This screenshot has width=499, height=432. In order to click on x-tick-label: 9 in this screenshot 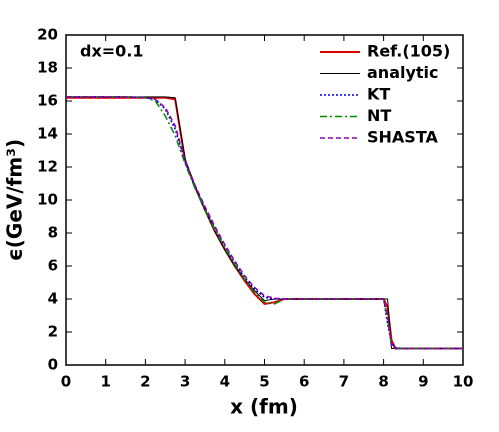, I will do `click(423, 382)`.